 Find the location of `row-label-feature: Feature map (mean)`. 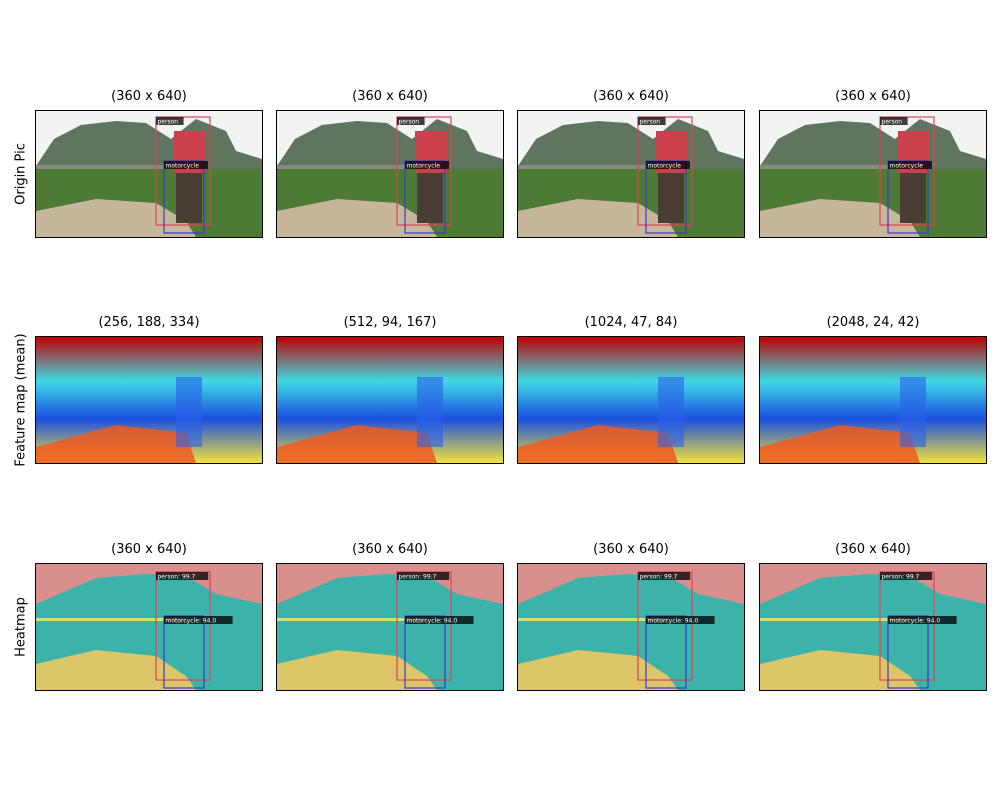

row-label-feature: Feature map (mean) is located at coordinates (21, 400).